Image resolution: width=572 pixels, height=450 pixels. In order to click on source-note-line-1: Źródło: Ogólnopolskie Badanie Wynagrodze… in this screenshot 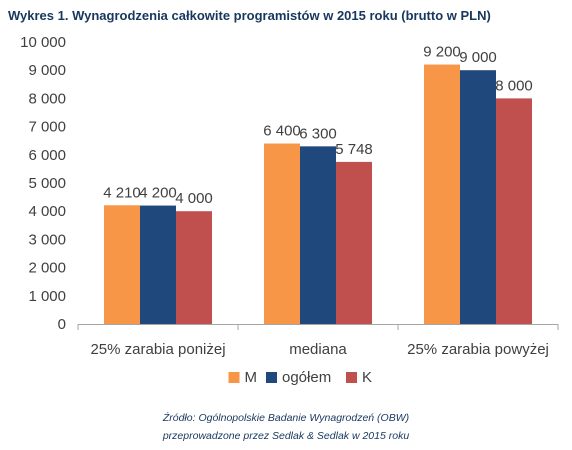, I will do `click(286, 418)`.